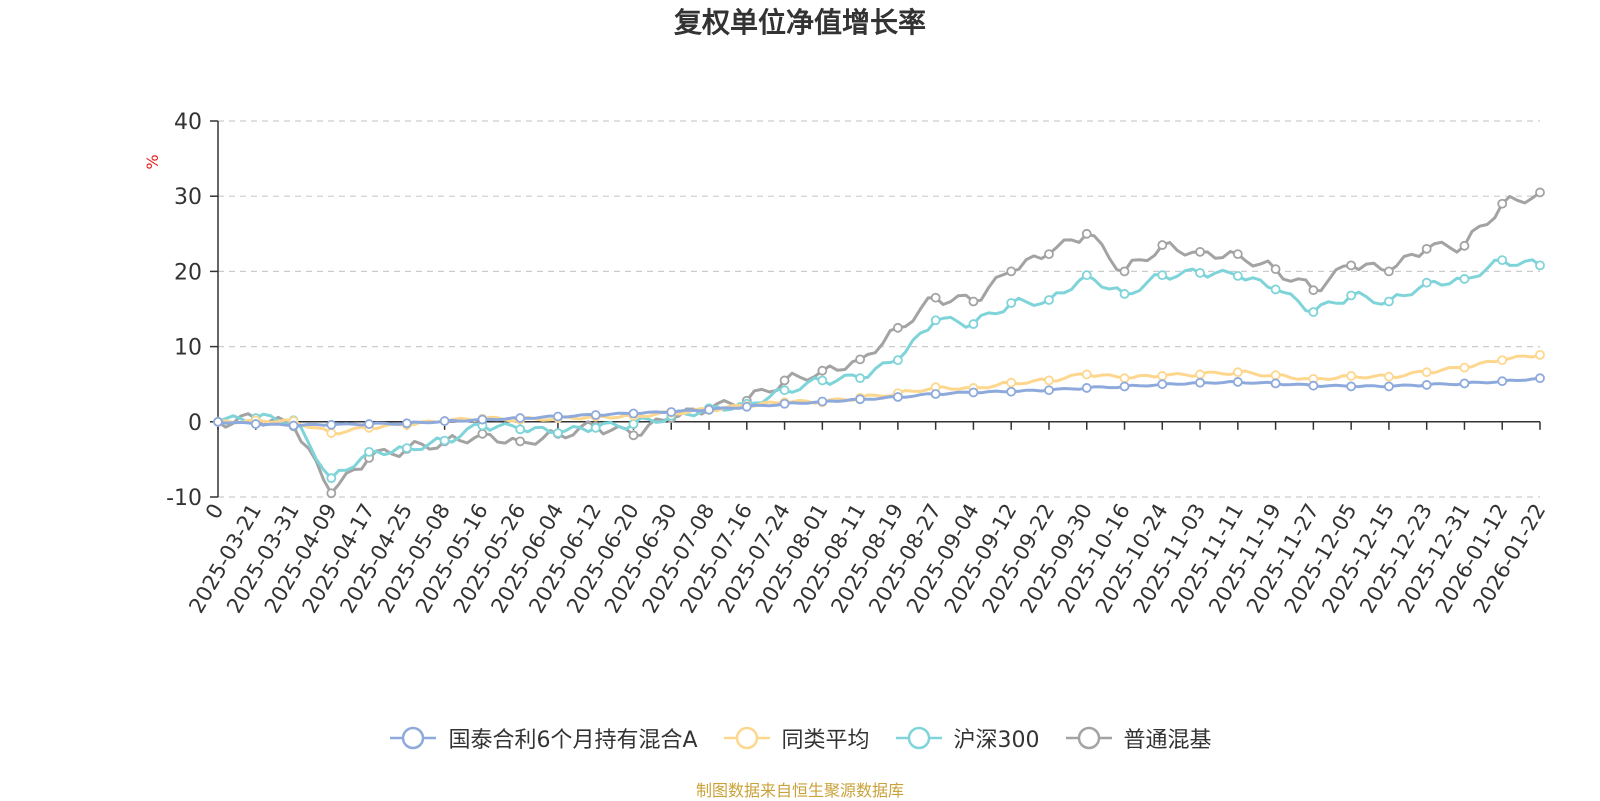 The image size is (1600, 801). I want to click on legend-item: 国泰合利6个月持有混合A, so click(543, 738).